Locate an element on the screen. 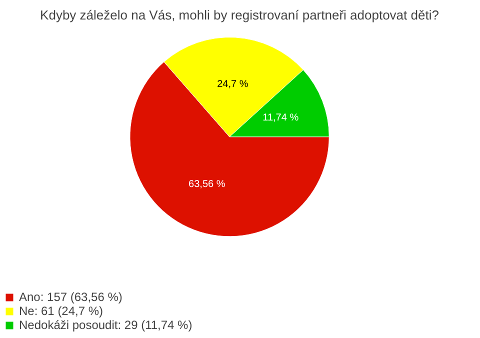 This screenshot has height=338, width=480. chart-title: Kdyby záleželo na Vás, mohli by registrovaní partneři adoptovat děti? is located at coordinates (239, 15).